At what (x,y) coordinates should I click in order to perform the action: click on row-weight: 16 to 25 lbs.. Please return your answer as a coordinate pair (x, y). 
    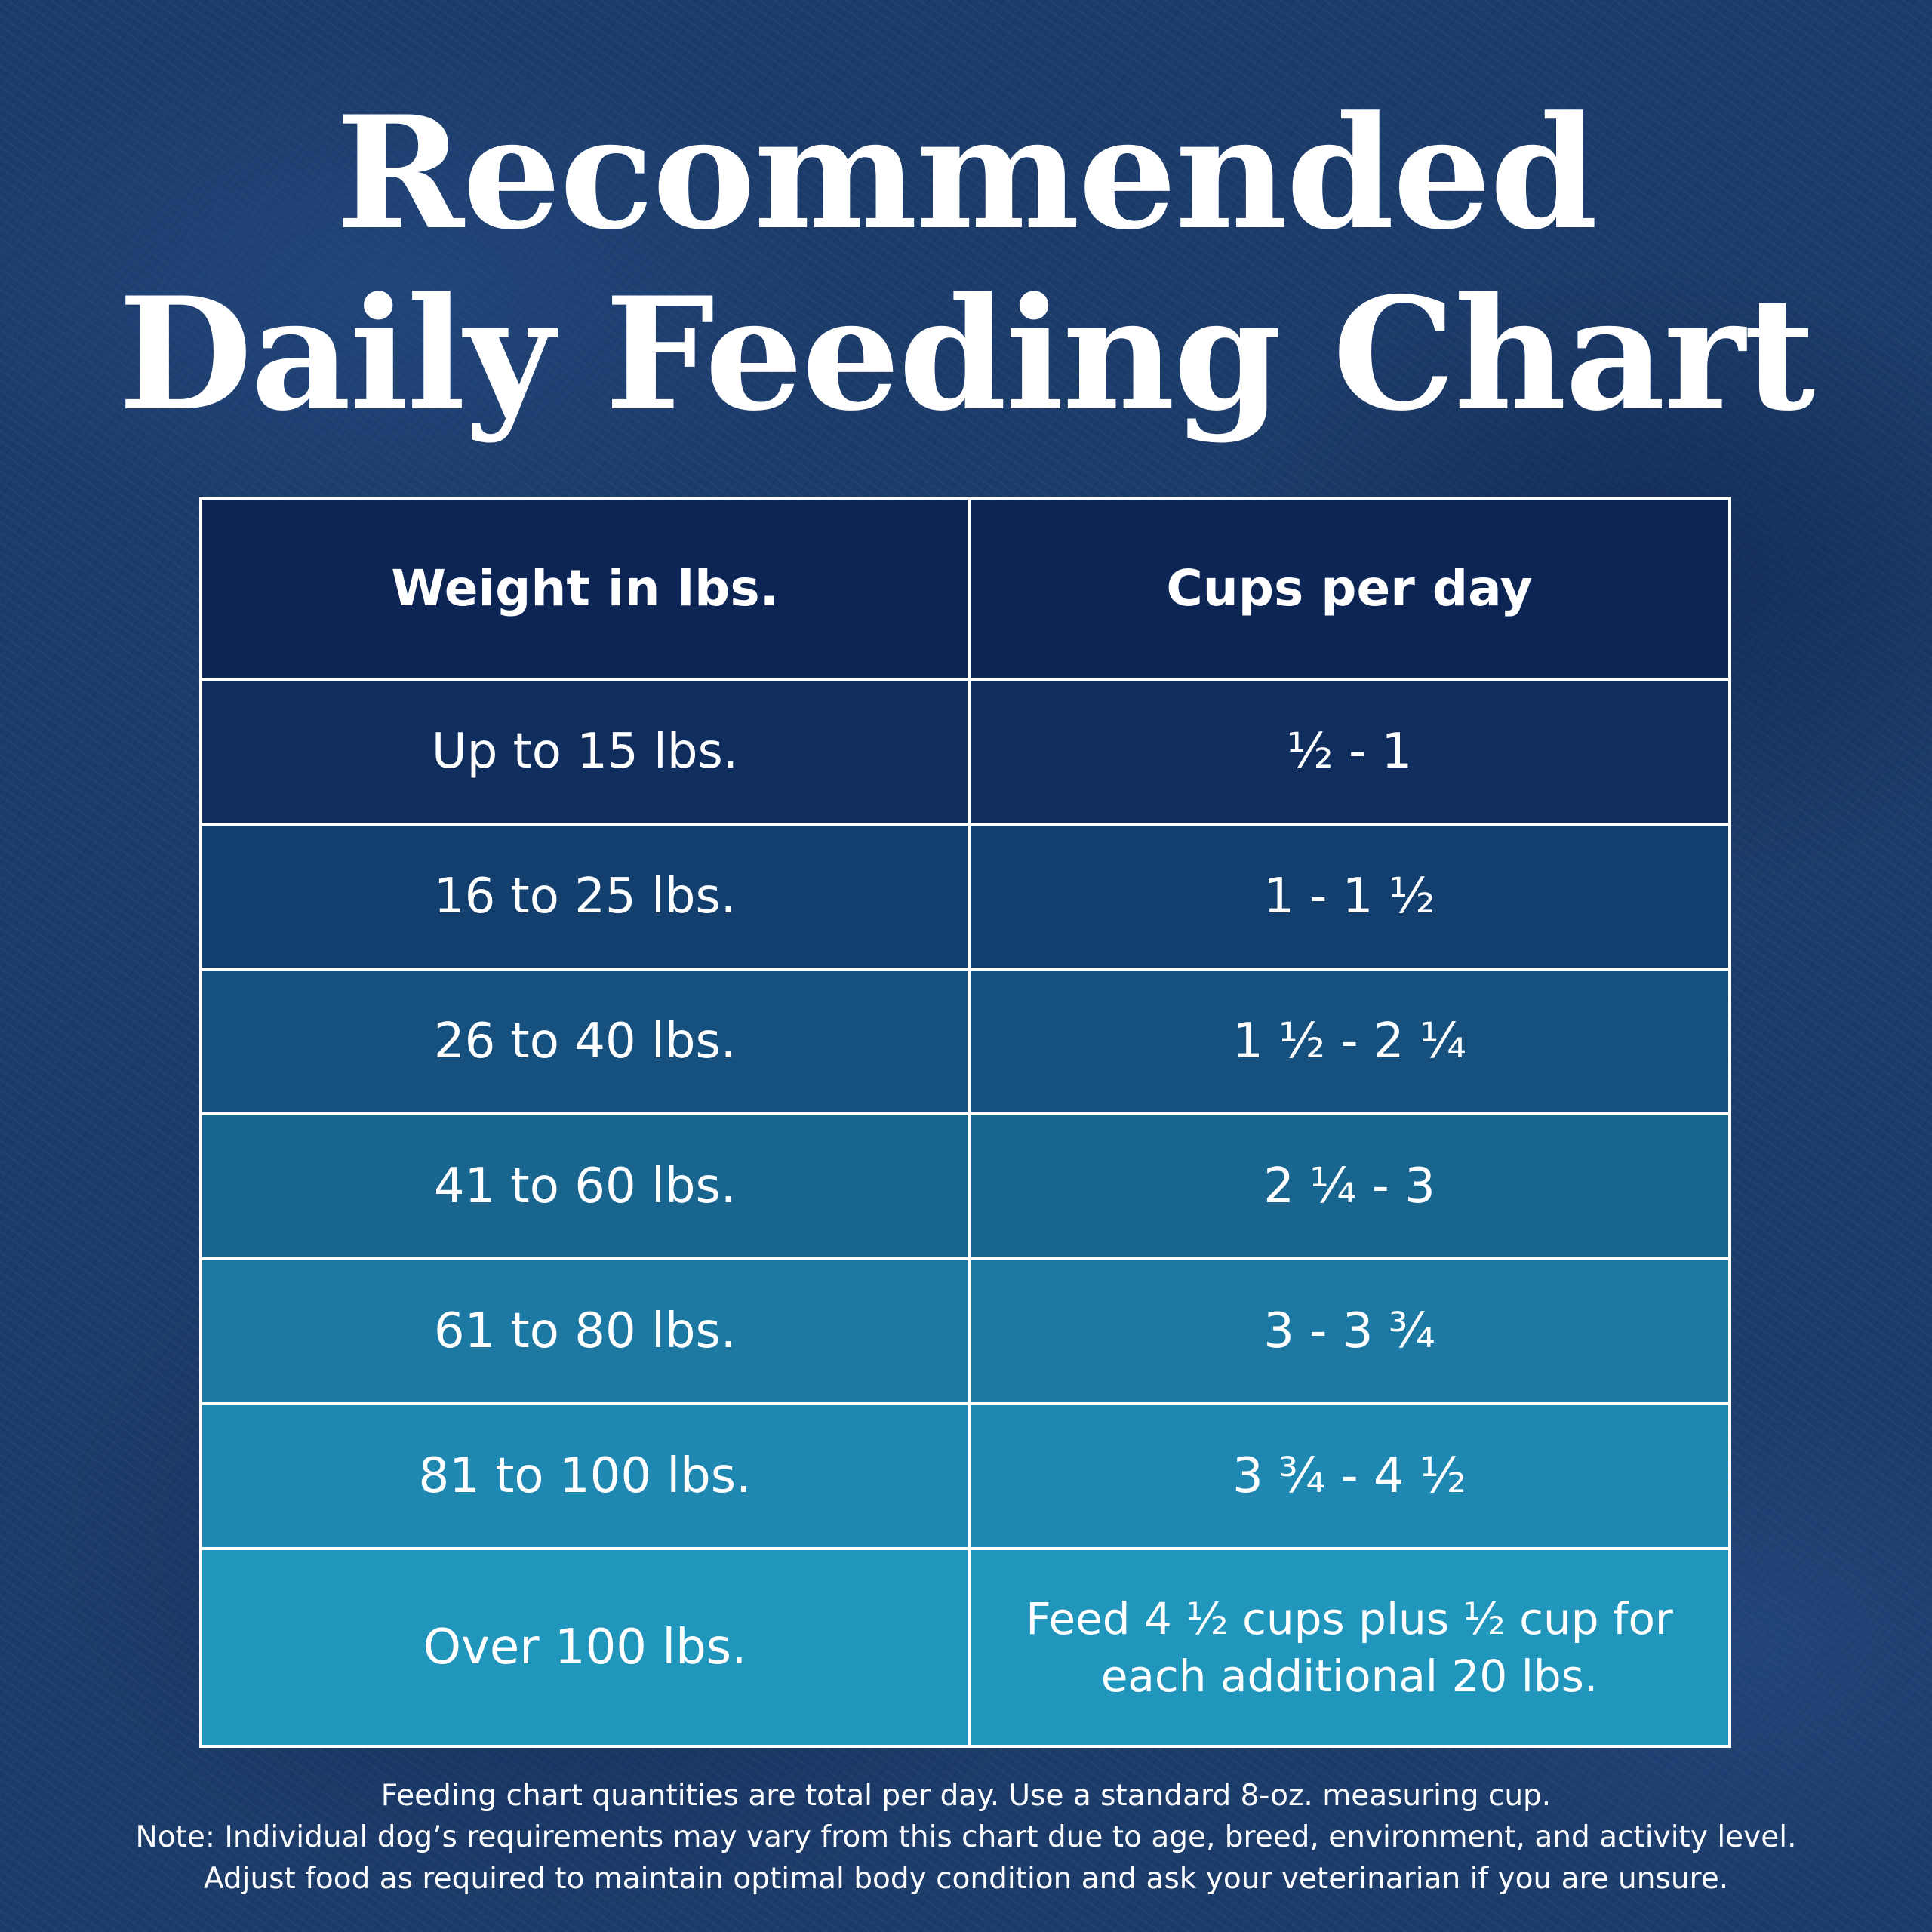
    Looking at the image, I should click on (585, 897).